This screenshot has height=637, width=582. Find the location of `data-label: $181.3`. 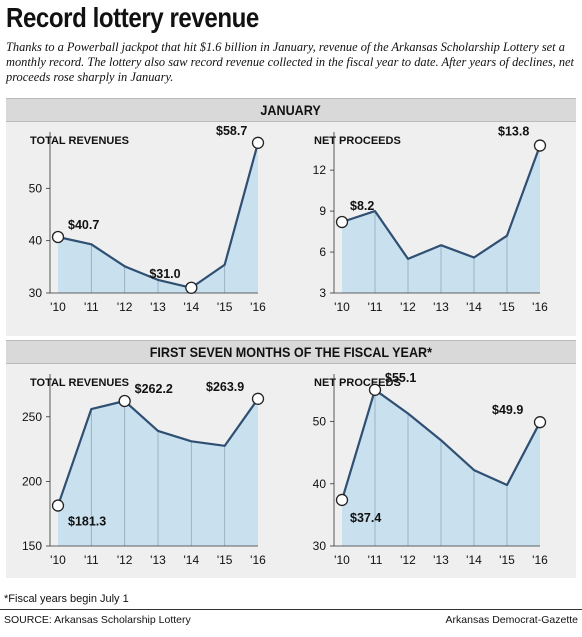

data-label: $181.3 is located at coordinates (87, 522).